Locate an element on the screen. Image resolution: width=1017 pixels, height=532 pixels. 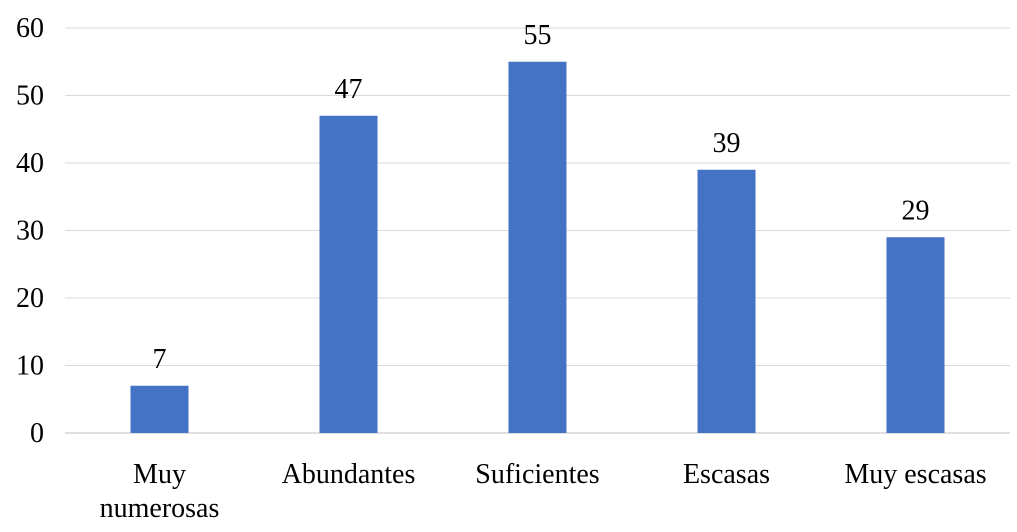
x-category-label-line: Suficientes is located at coordinates (537, 474).